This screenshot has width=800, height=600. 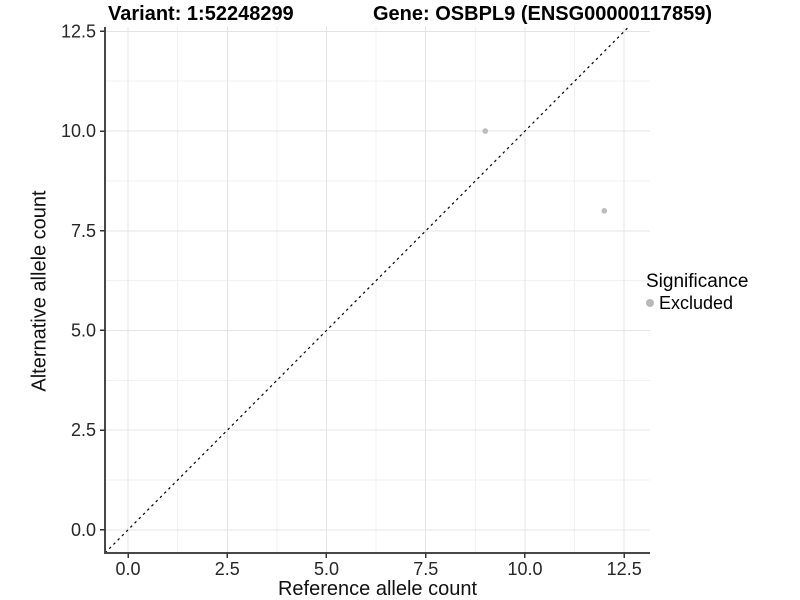 I want to click on legend-title: Significance, so click(x=697, y=281).